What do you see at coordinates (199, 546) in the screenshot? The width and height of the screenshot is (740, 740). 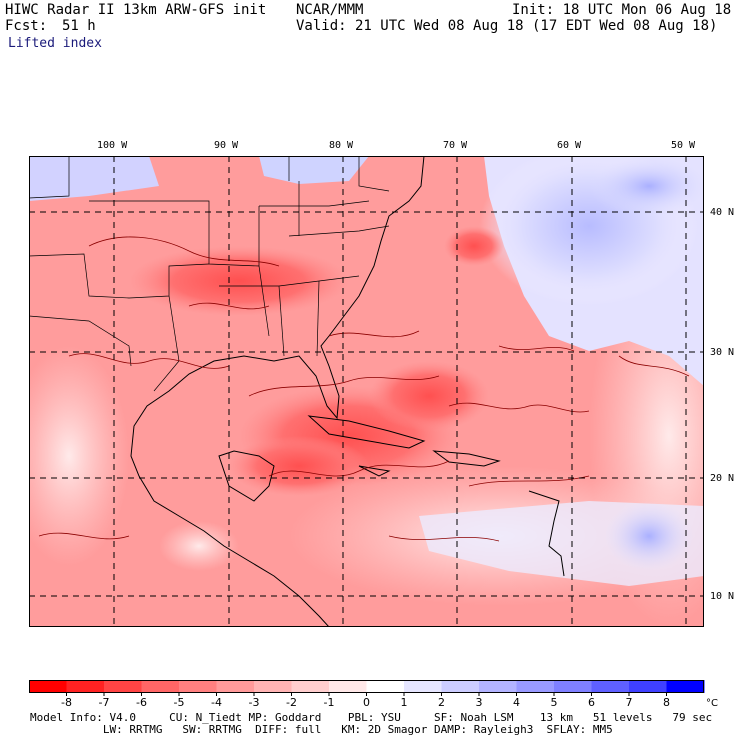 I see `field-pale-pacific` at bounding box center [199, 546].